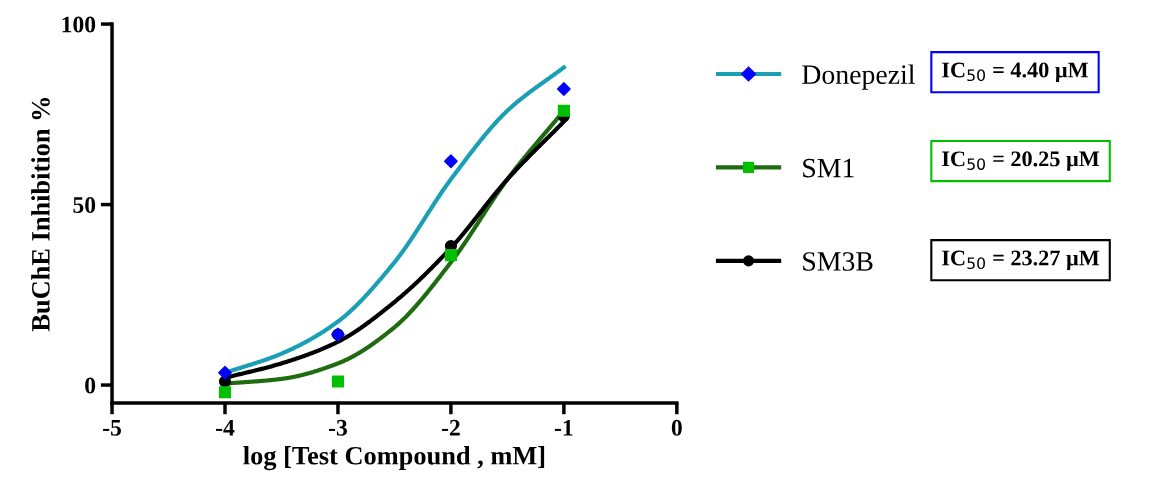 The width and height of the screenshot is (1155, 491). What do you see at coordinates (225, 427) in the screenshot?
I see `x-tick-label: -4` at bounding box center [225, 427].